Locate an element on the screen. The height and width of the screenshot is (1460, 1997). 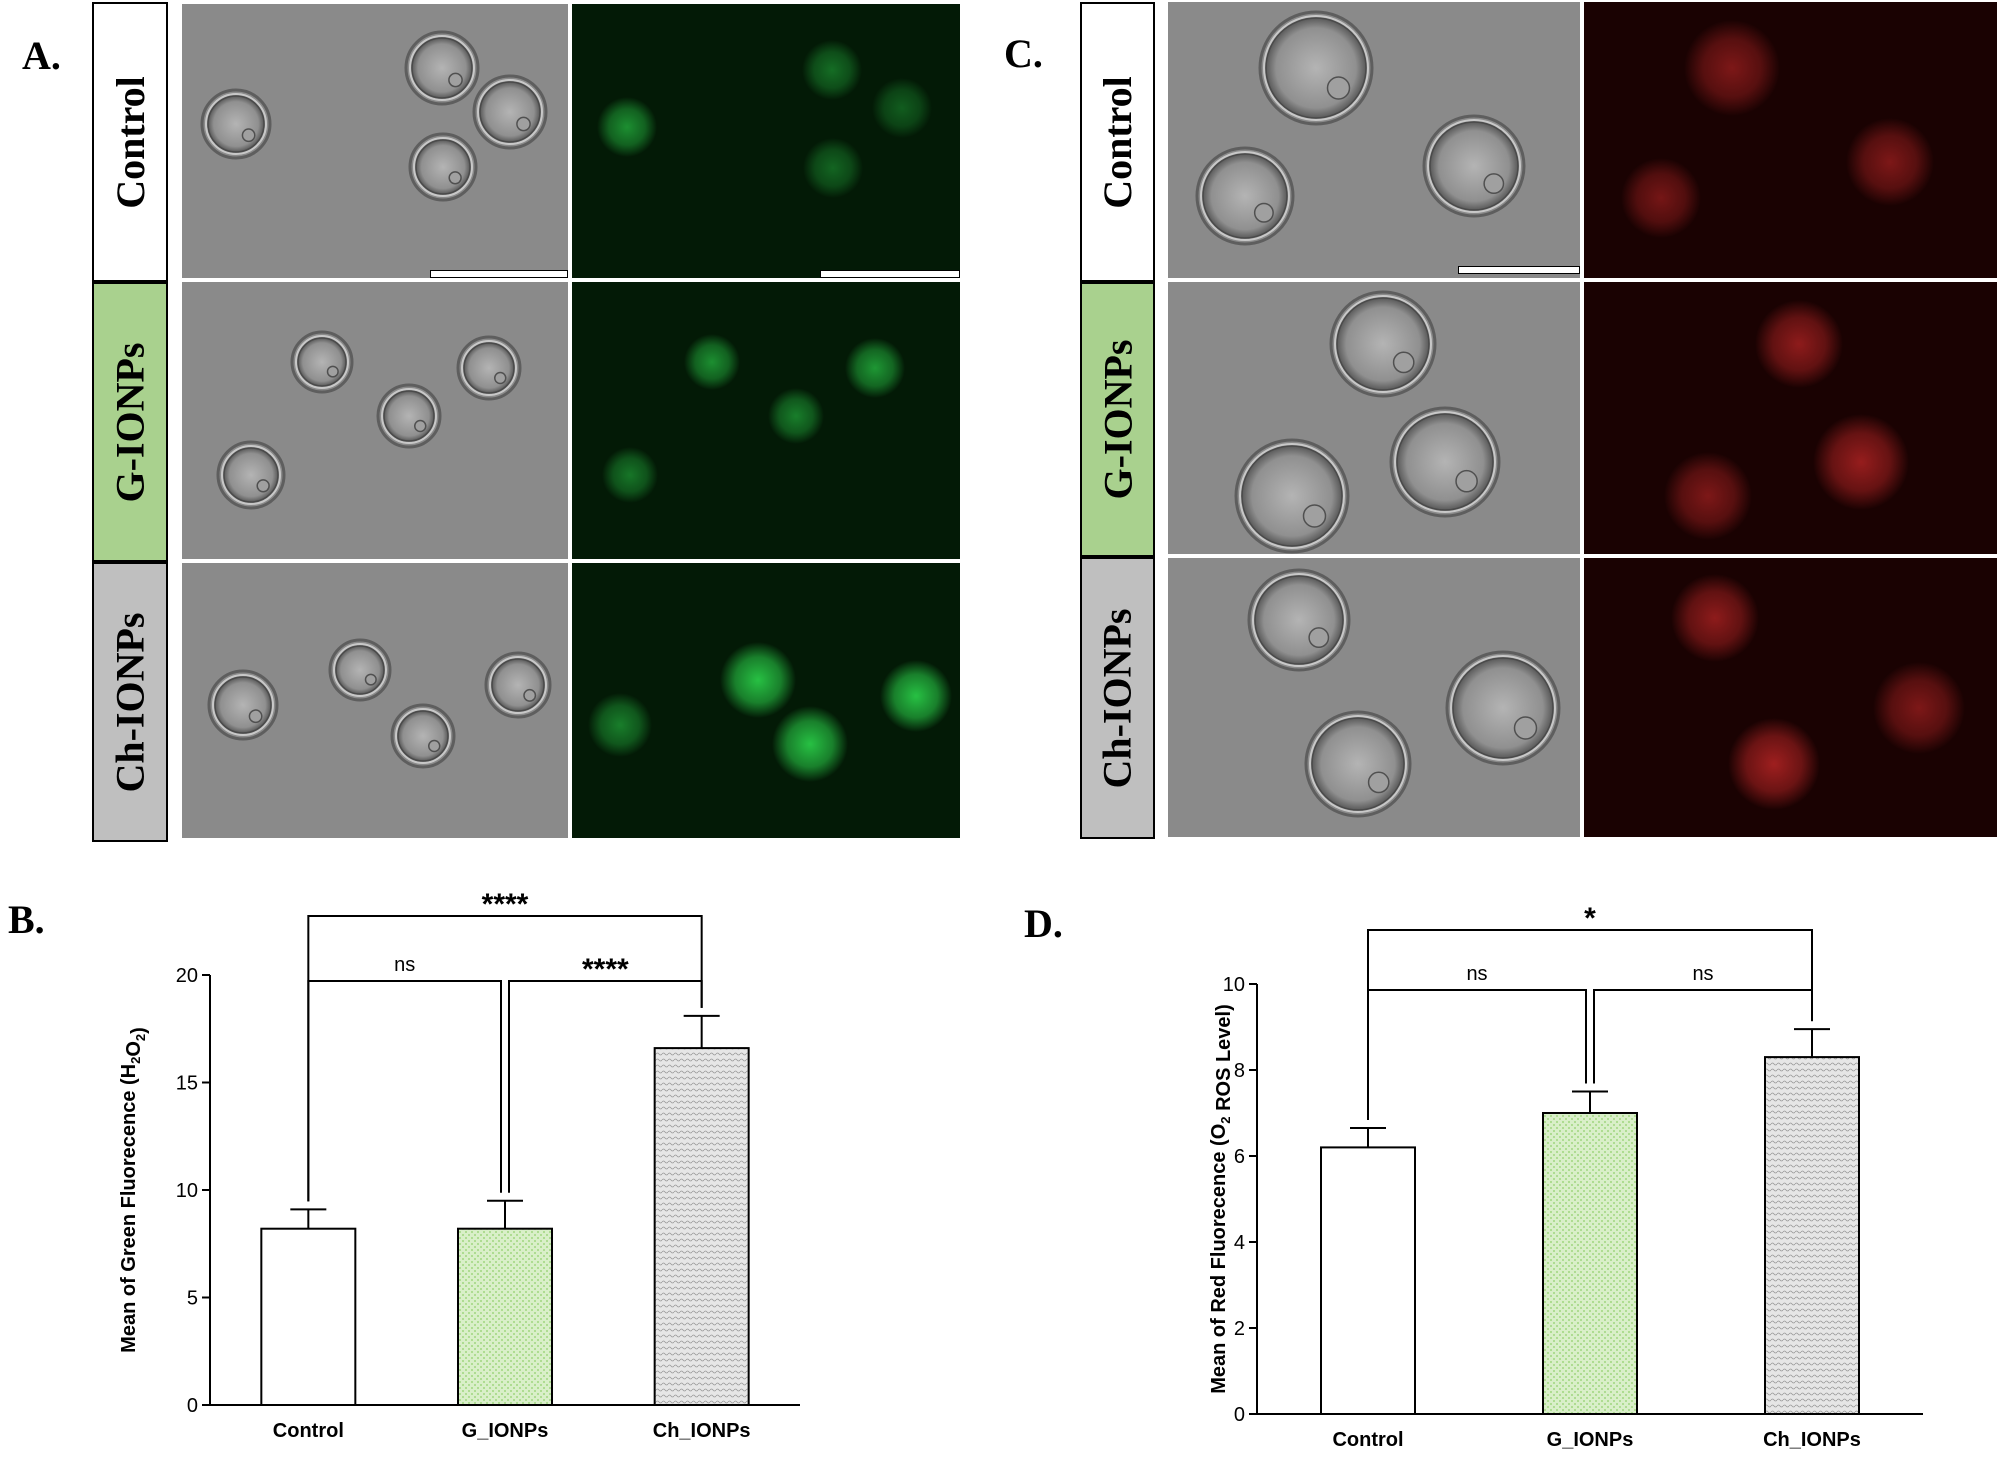
significance-label: * is located at coordinates (1590, 918).